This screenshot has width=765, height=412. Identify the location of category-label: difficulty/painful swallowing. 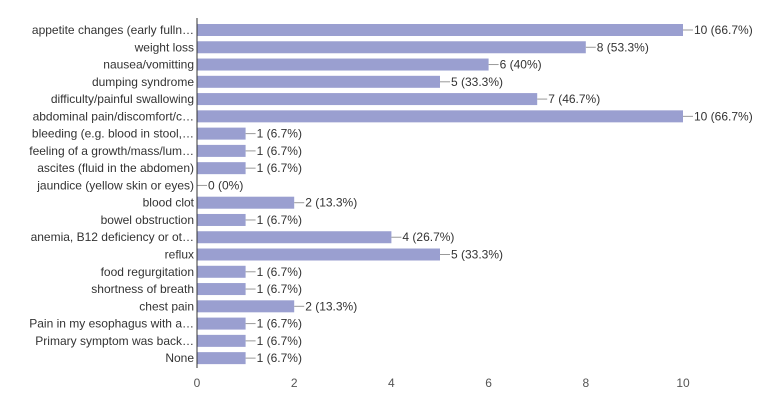
(122, 99).